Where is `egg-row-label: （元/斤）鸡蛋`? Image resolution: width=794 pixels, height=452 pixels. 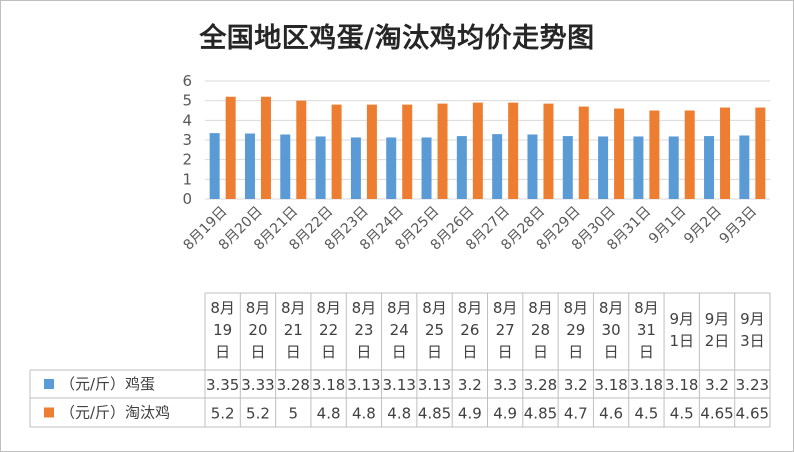 egg-row-label: （元/斤）鸡蛋 is located at coordinates (107, 384).